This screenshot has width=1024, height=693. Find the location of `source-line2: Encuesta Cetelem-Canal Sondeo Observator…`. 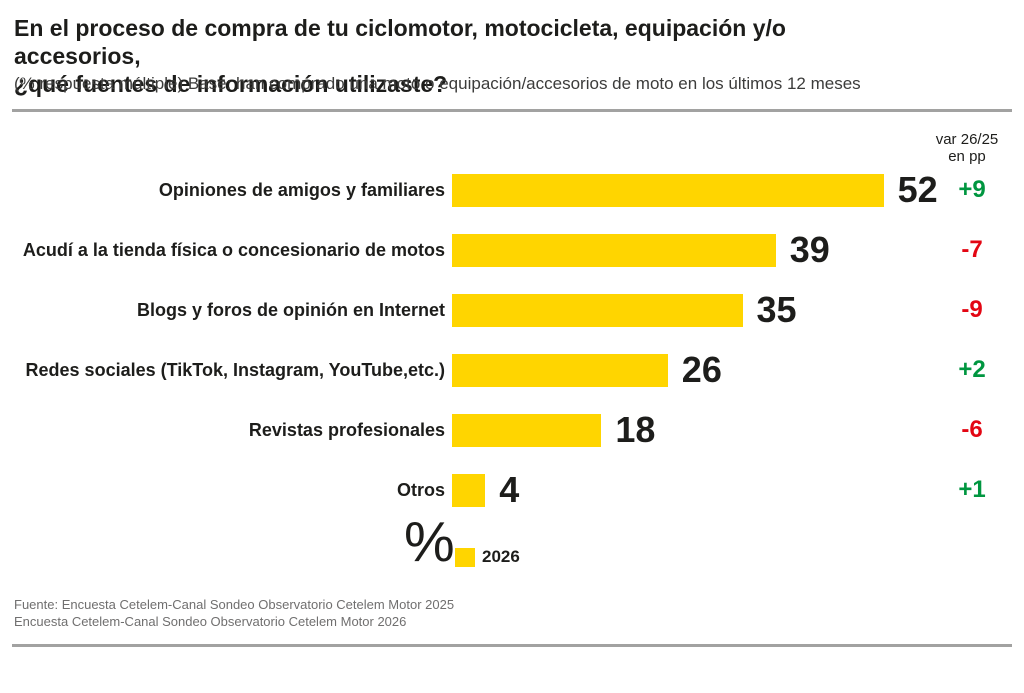

source-line2: Encuesta Cetelem-Canal Sondeo Observator… is located at coordinates (210, 621).